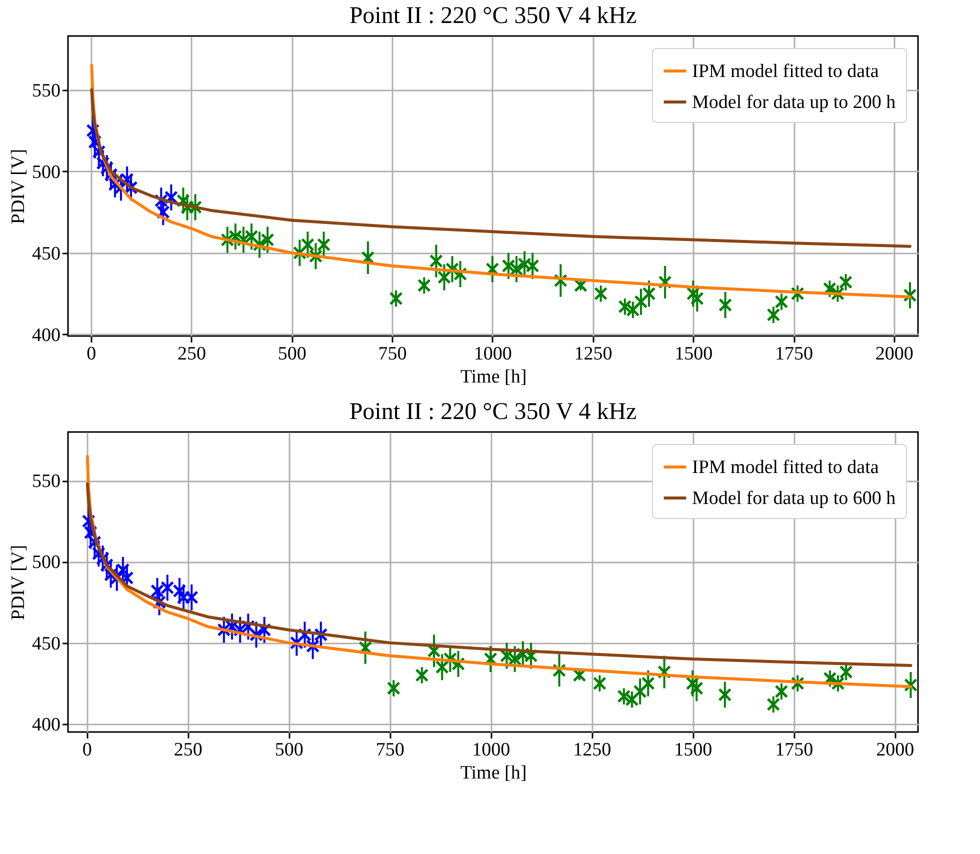 This screenshot has width=980, height=854. I want to click on legend-label: Model for data up to 200 h, so click(794, 102).